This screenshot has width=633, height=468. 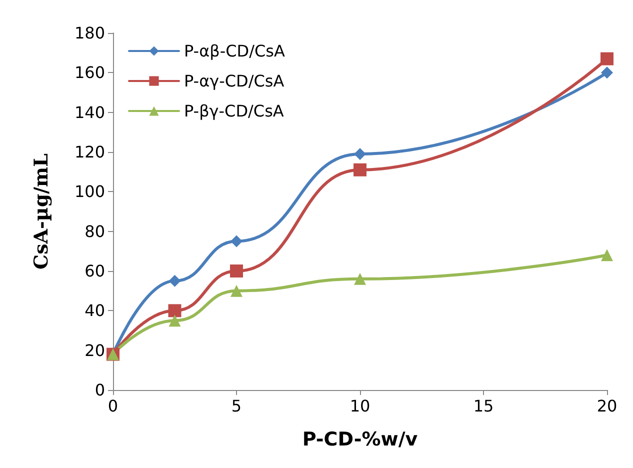 I want to click on x-axis-title: P-CD-%w/v, so click(x=360, y=439).